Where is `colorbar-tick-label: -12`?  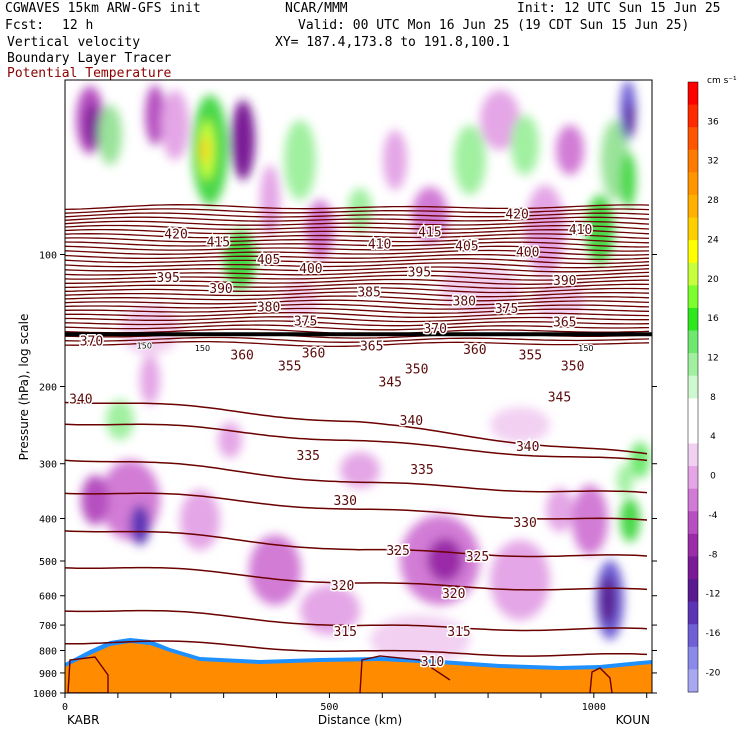
colorbar-tick-label: -12 is located at coordinates (713, 595).